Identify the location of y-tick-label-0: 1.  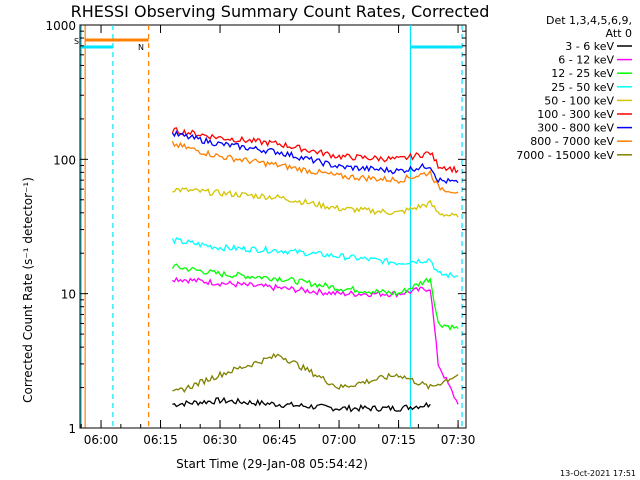
(72, 429).